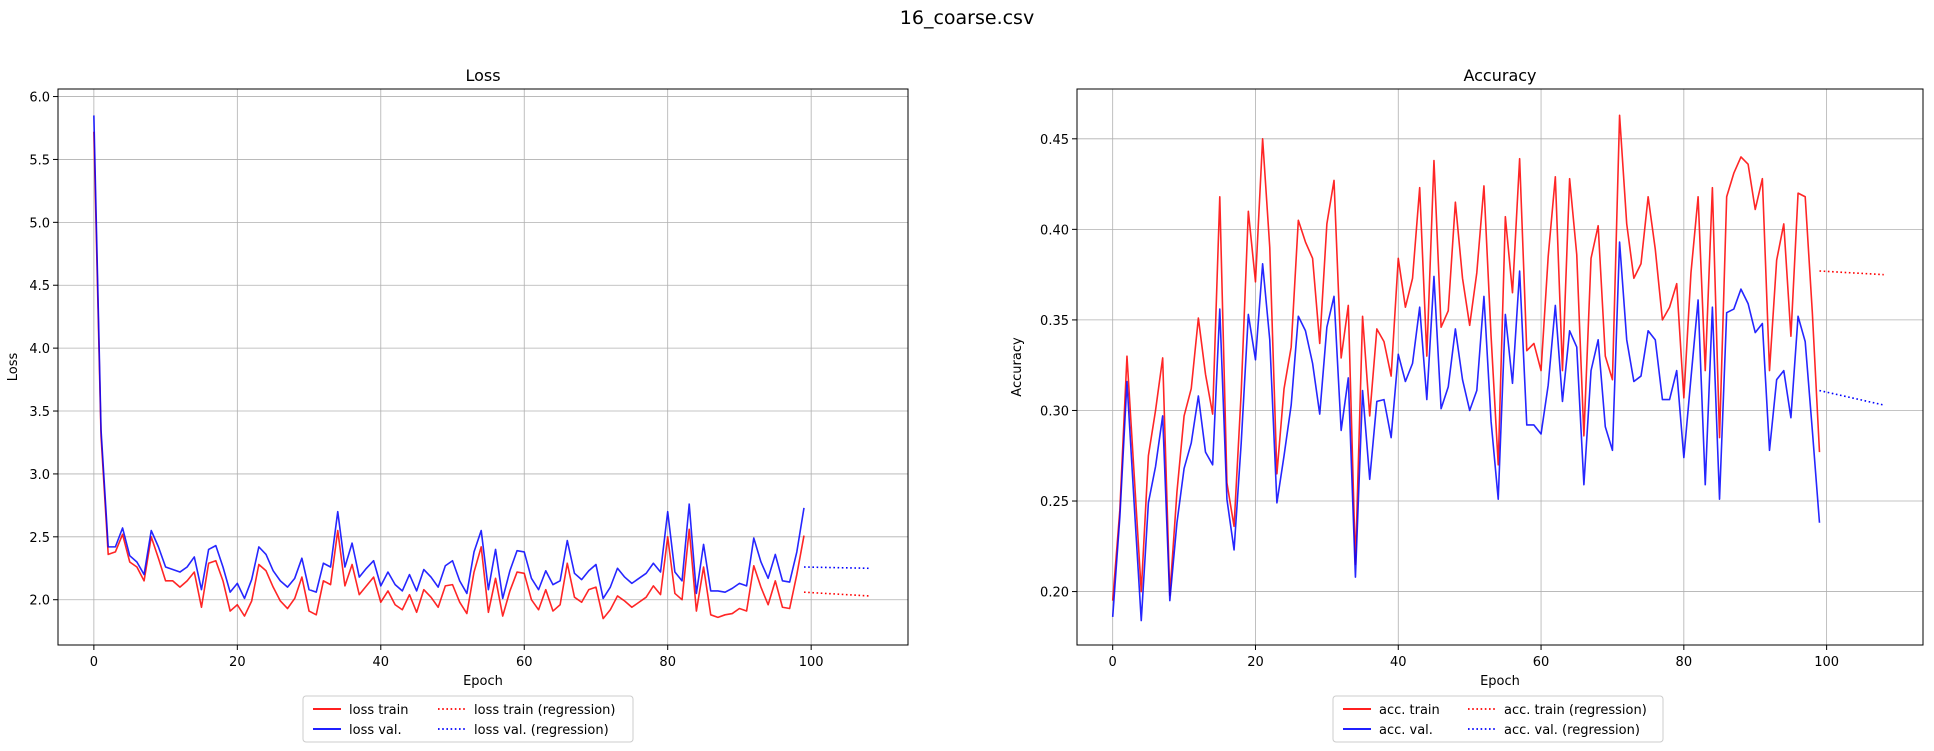  Describe the element at coordinates (379, 710) in the screenshot. I see `legend-label: loss train` at that location.